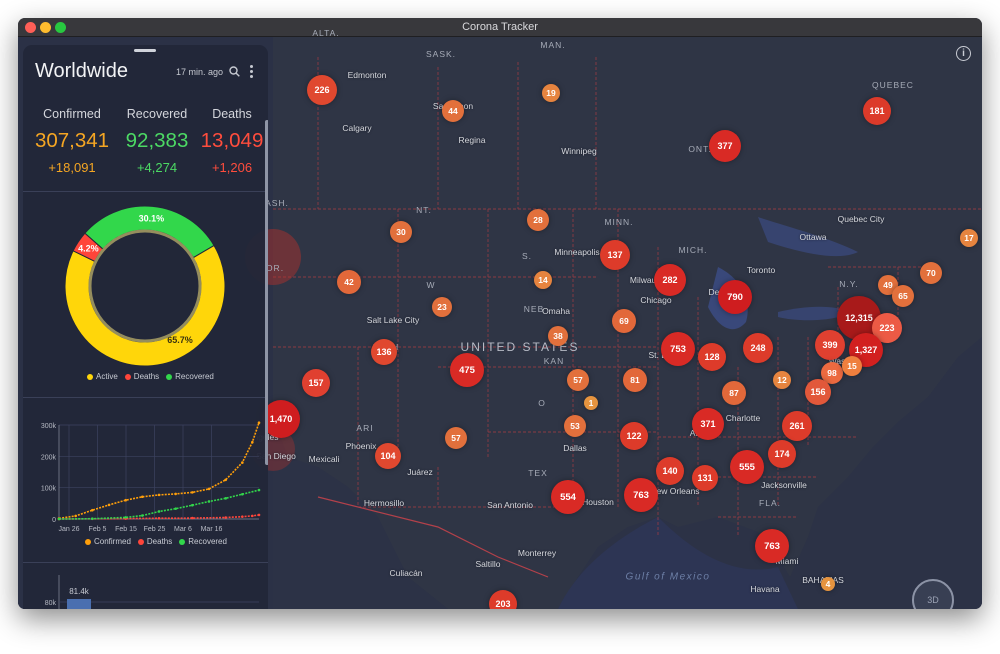 The height and width of the screenshot is (654, 1000). What do you see at coordinates (159, 517) in the screenshot?
I see `series-line-deaths` at bounding box center [159, 517].